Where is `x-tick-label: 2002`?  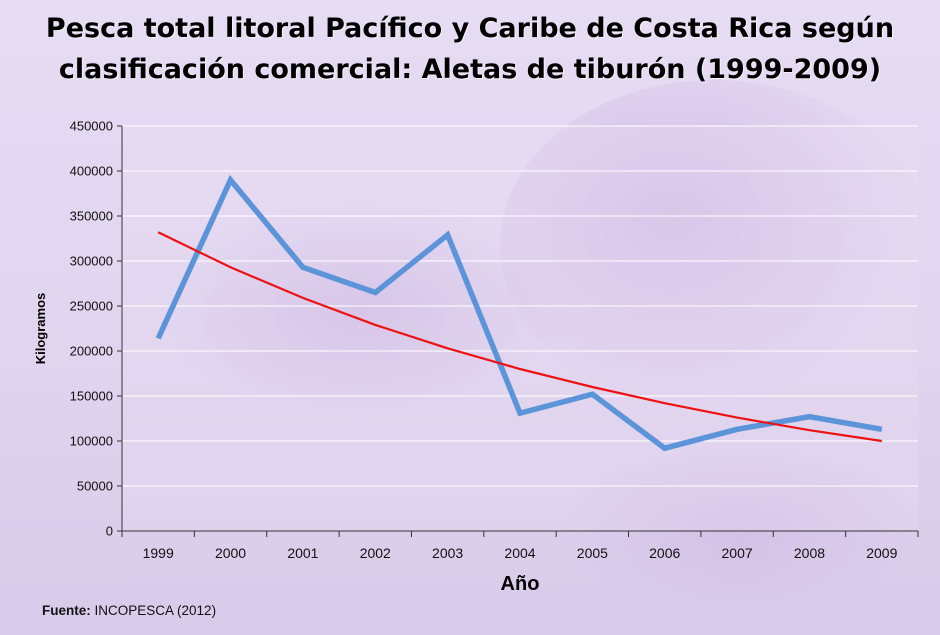 x-tick-label: 2002 is located at coordinates (375, 553).